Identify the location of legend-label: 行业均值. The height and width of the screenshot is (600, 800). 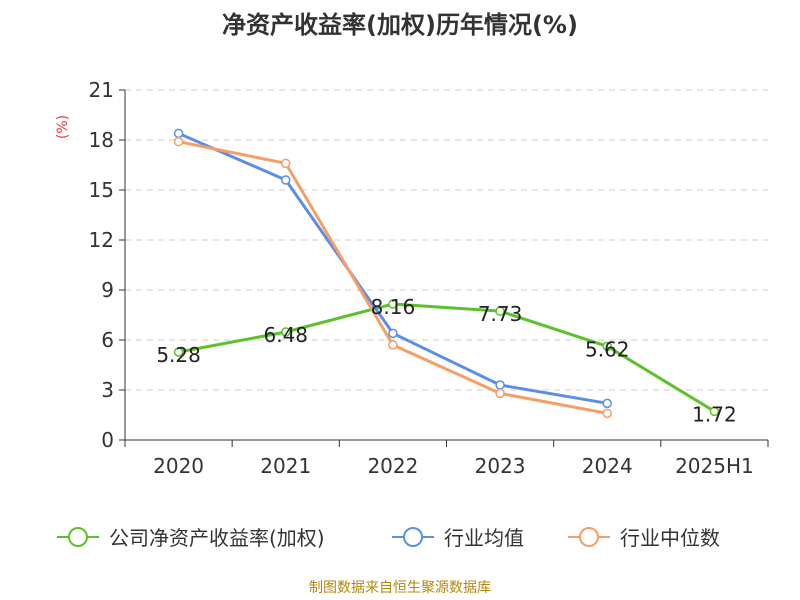
(484, 538).